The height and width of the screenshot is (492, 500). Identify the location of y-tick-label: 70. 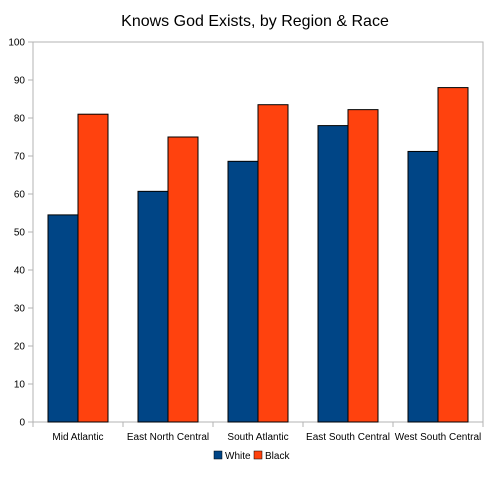
(20, 157).